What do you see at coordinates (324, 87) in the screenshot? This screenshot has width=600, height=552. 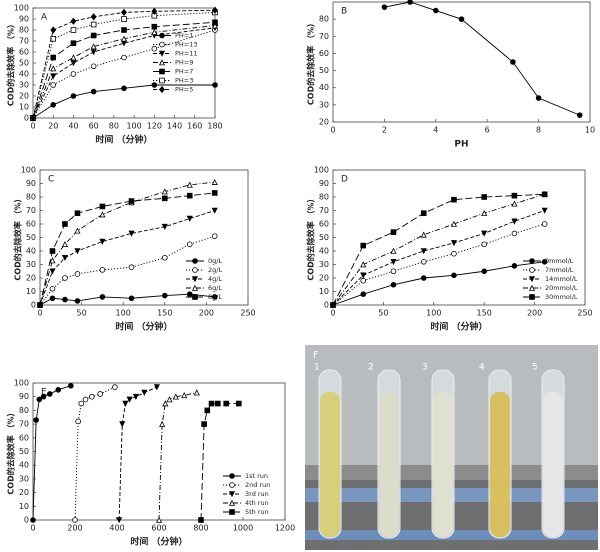 I see `y-tick-label: 40` at bounding box center [324, 87].